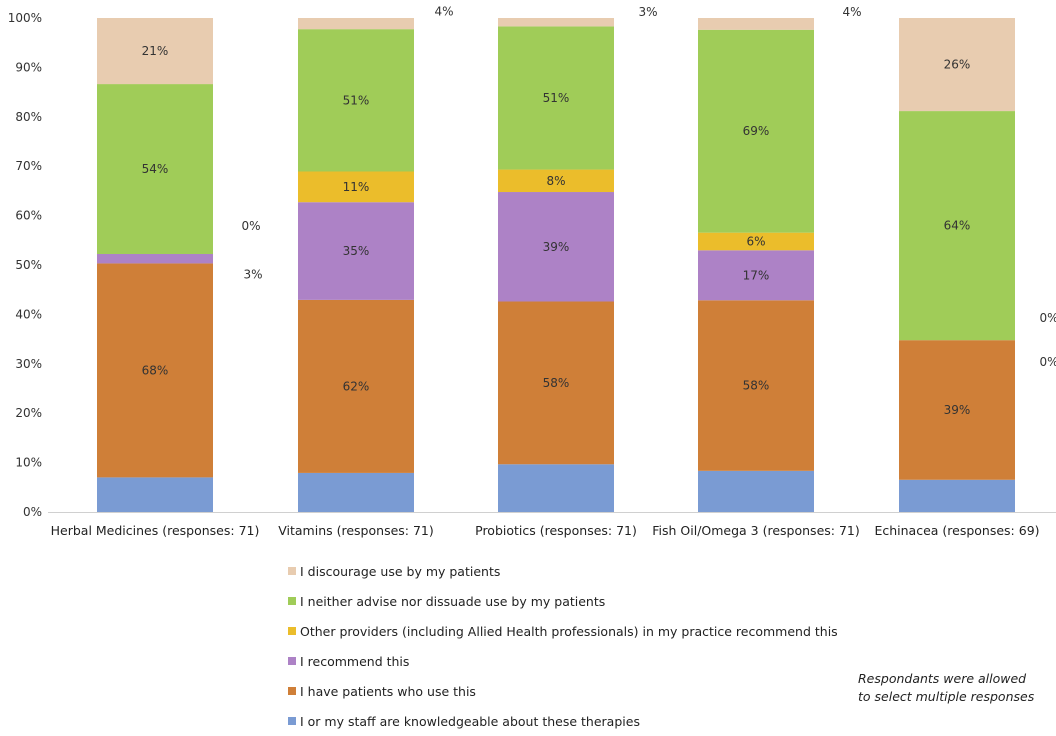 This screenshot has width=1056, height=736. I want to click on data-label: 8%, so click(555, 181).